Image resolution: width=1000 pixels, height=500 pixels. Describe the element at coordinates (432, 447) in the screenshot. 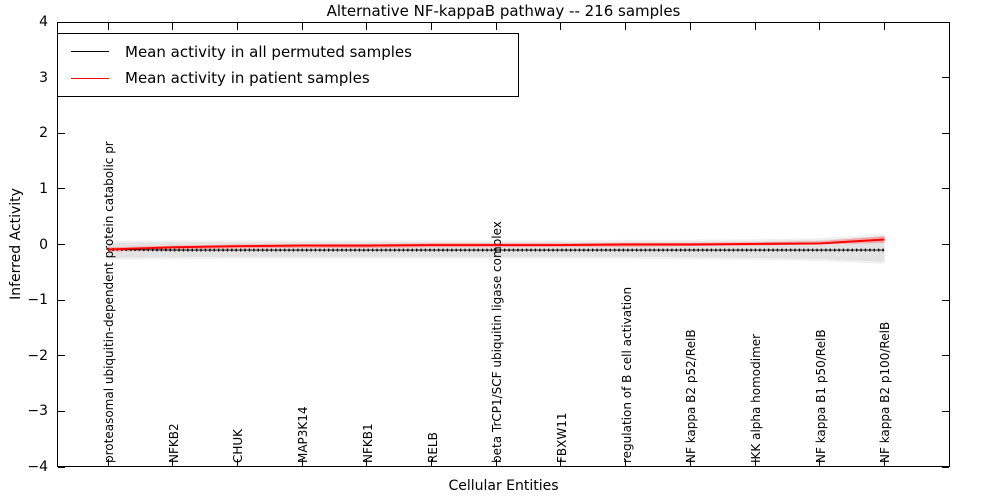

I see `x-tick-label: RELB` at that location.